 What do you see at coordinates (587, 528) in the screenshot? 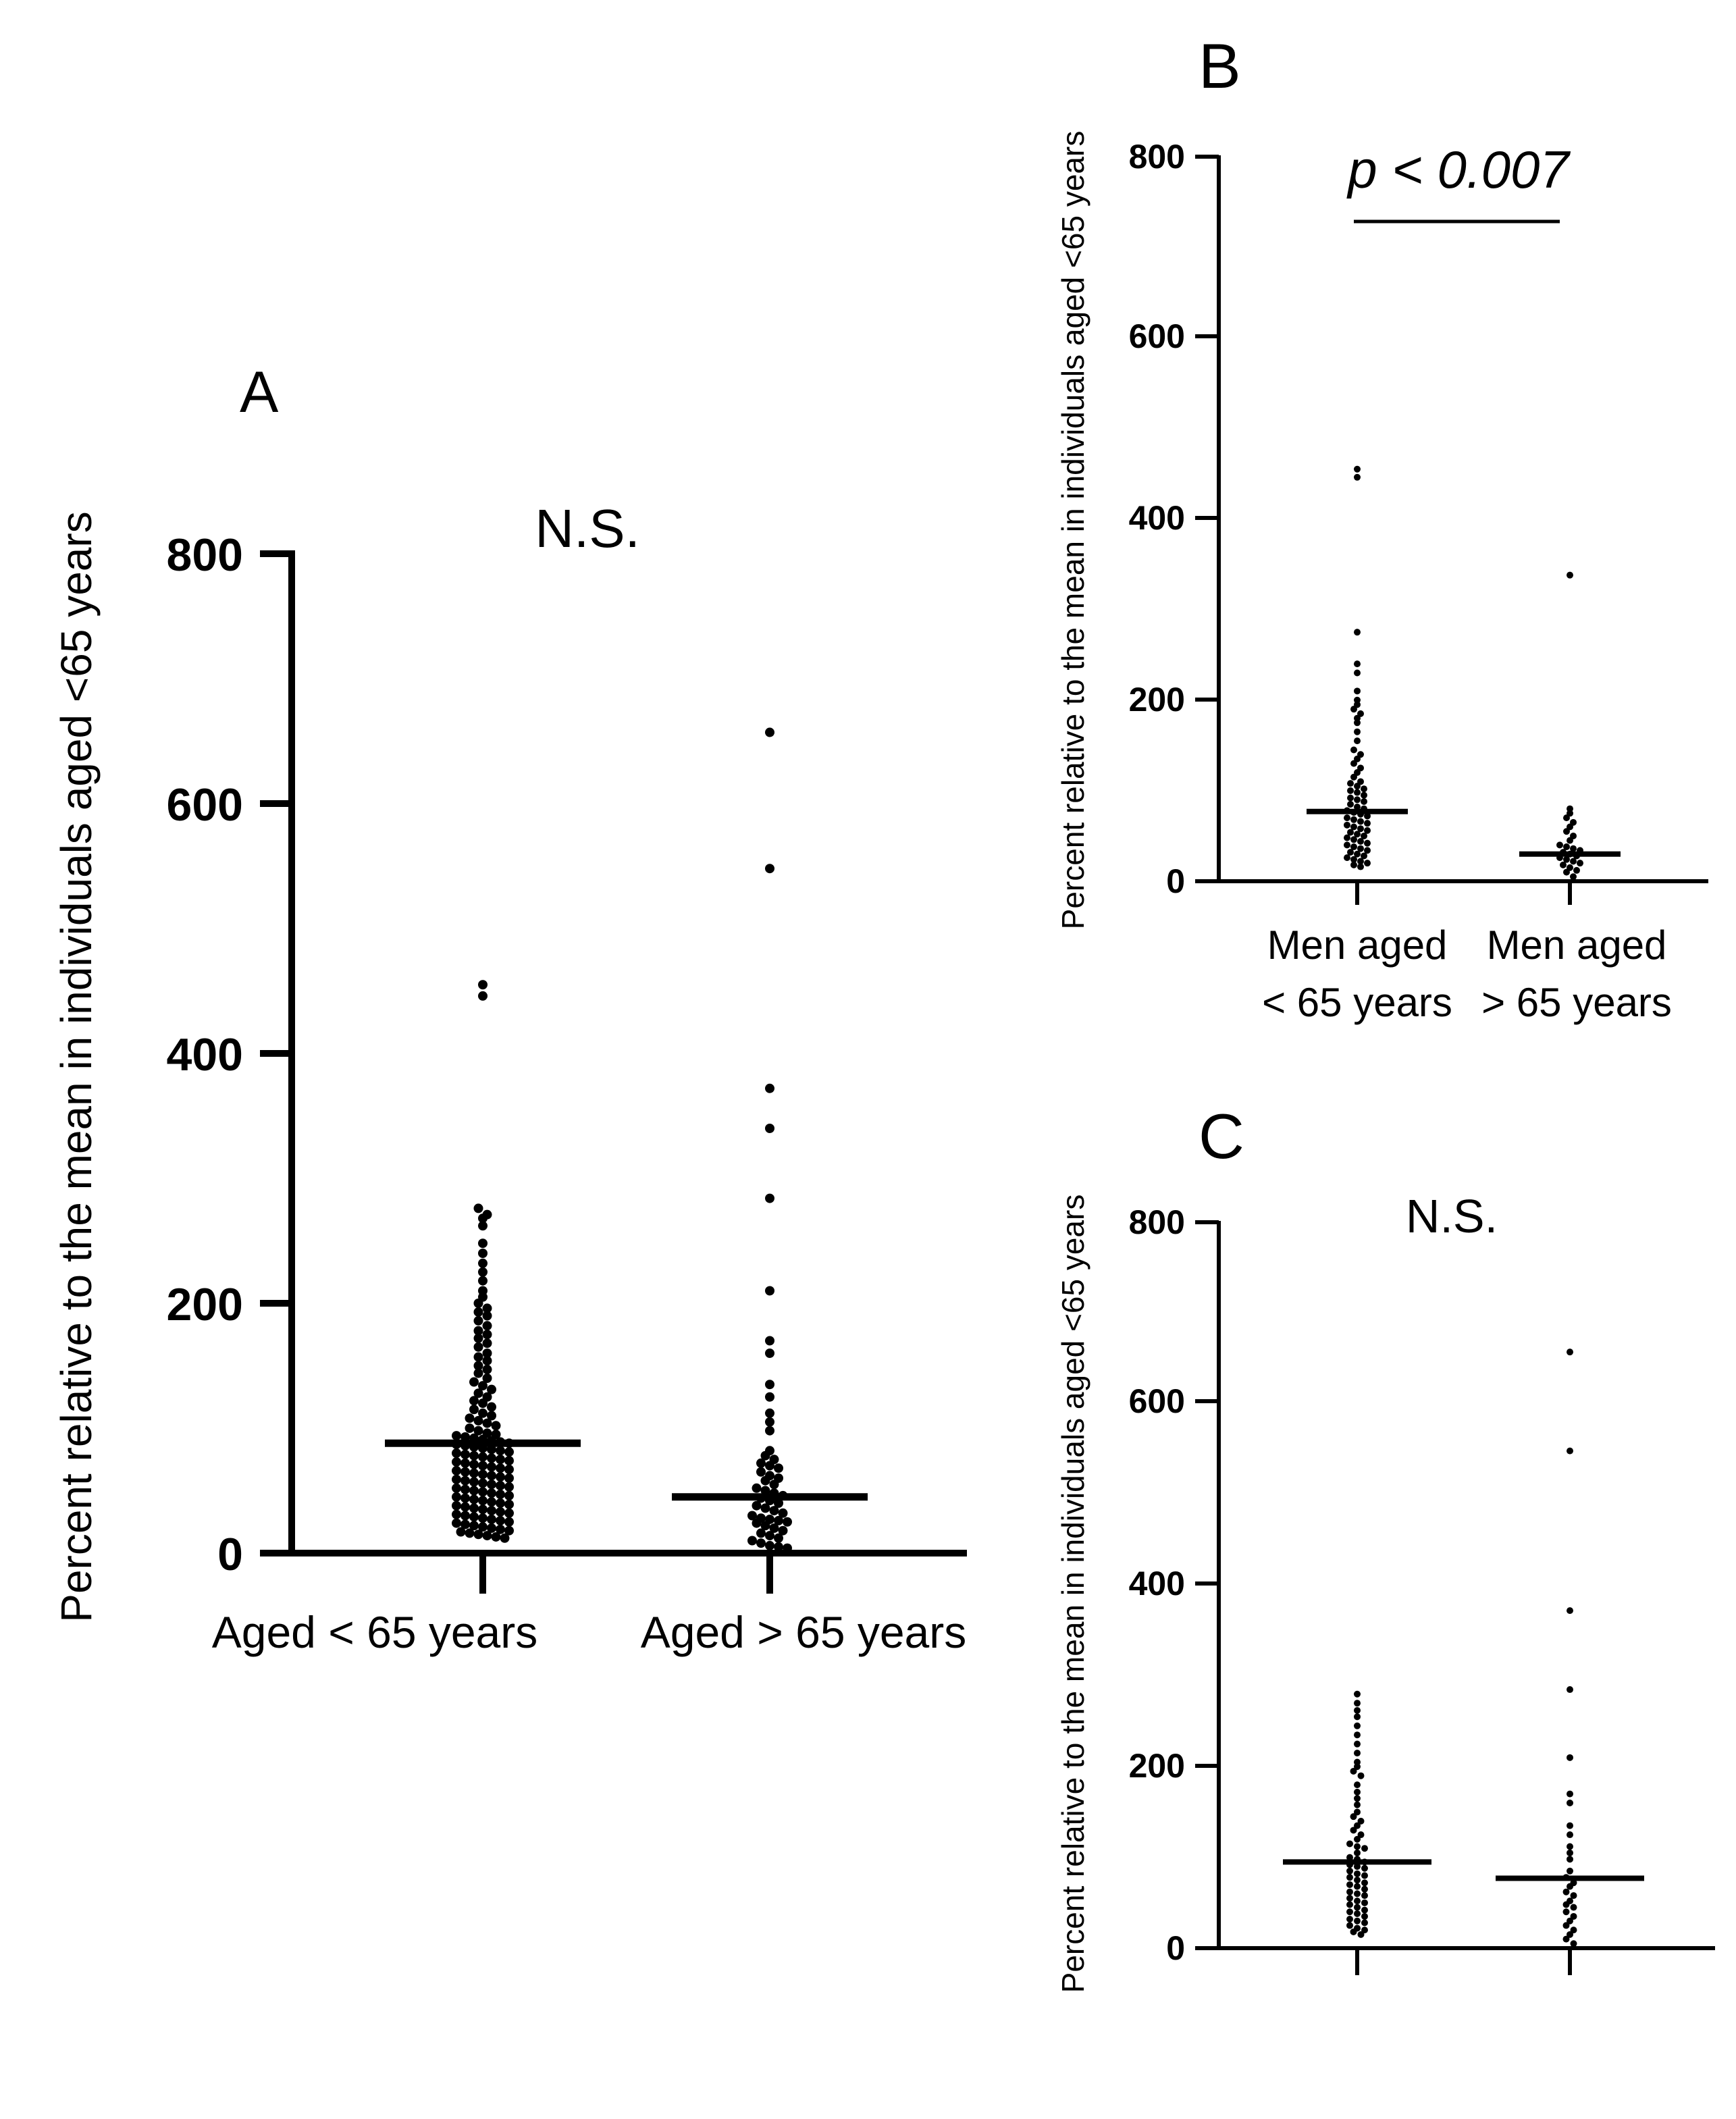
I see `panel-a-annotation: N.S.` at bounding box center [587, 528].